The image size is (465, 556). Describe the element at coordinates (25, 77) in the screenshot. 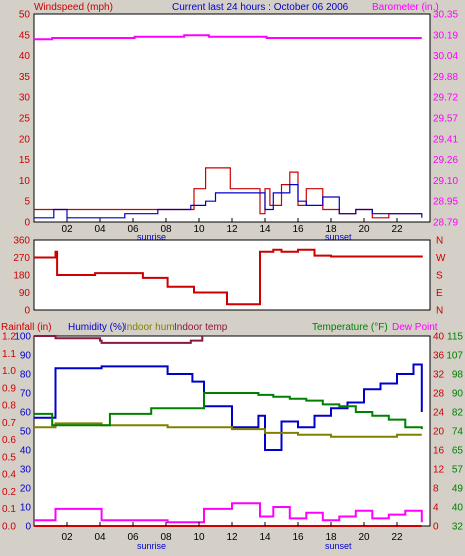

I see `windspeed-tick: 35` at that location.